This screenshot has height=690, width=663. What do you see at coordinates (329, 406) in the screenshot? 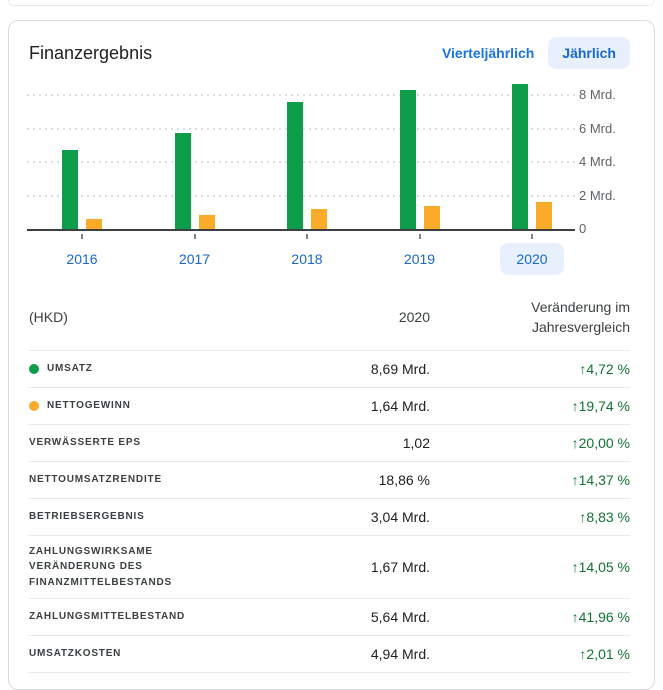
I see `table-row: NETTOGEWINN 1,64 Mrd. ↑19,74 %` at bounding box center [329, 406].